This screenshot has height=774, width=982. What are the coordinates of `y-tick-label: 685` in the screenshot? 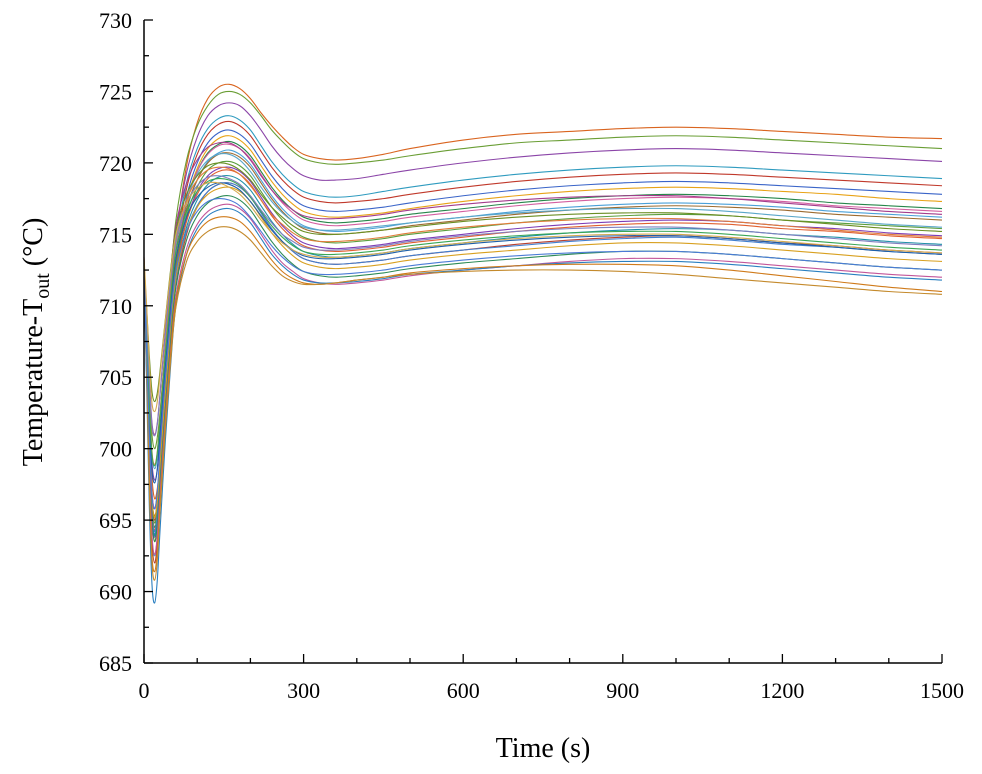 It's located at (115, 663).